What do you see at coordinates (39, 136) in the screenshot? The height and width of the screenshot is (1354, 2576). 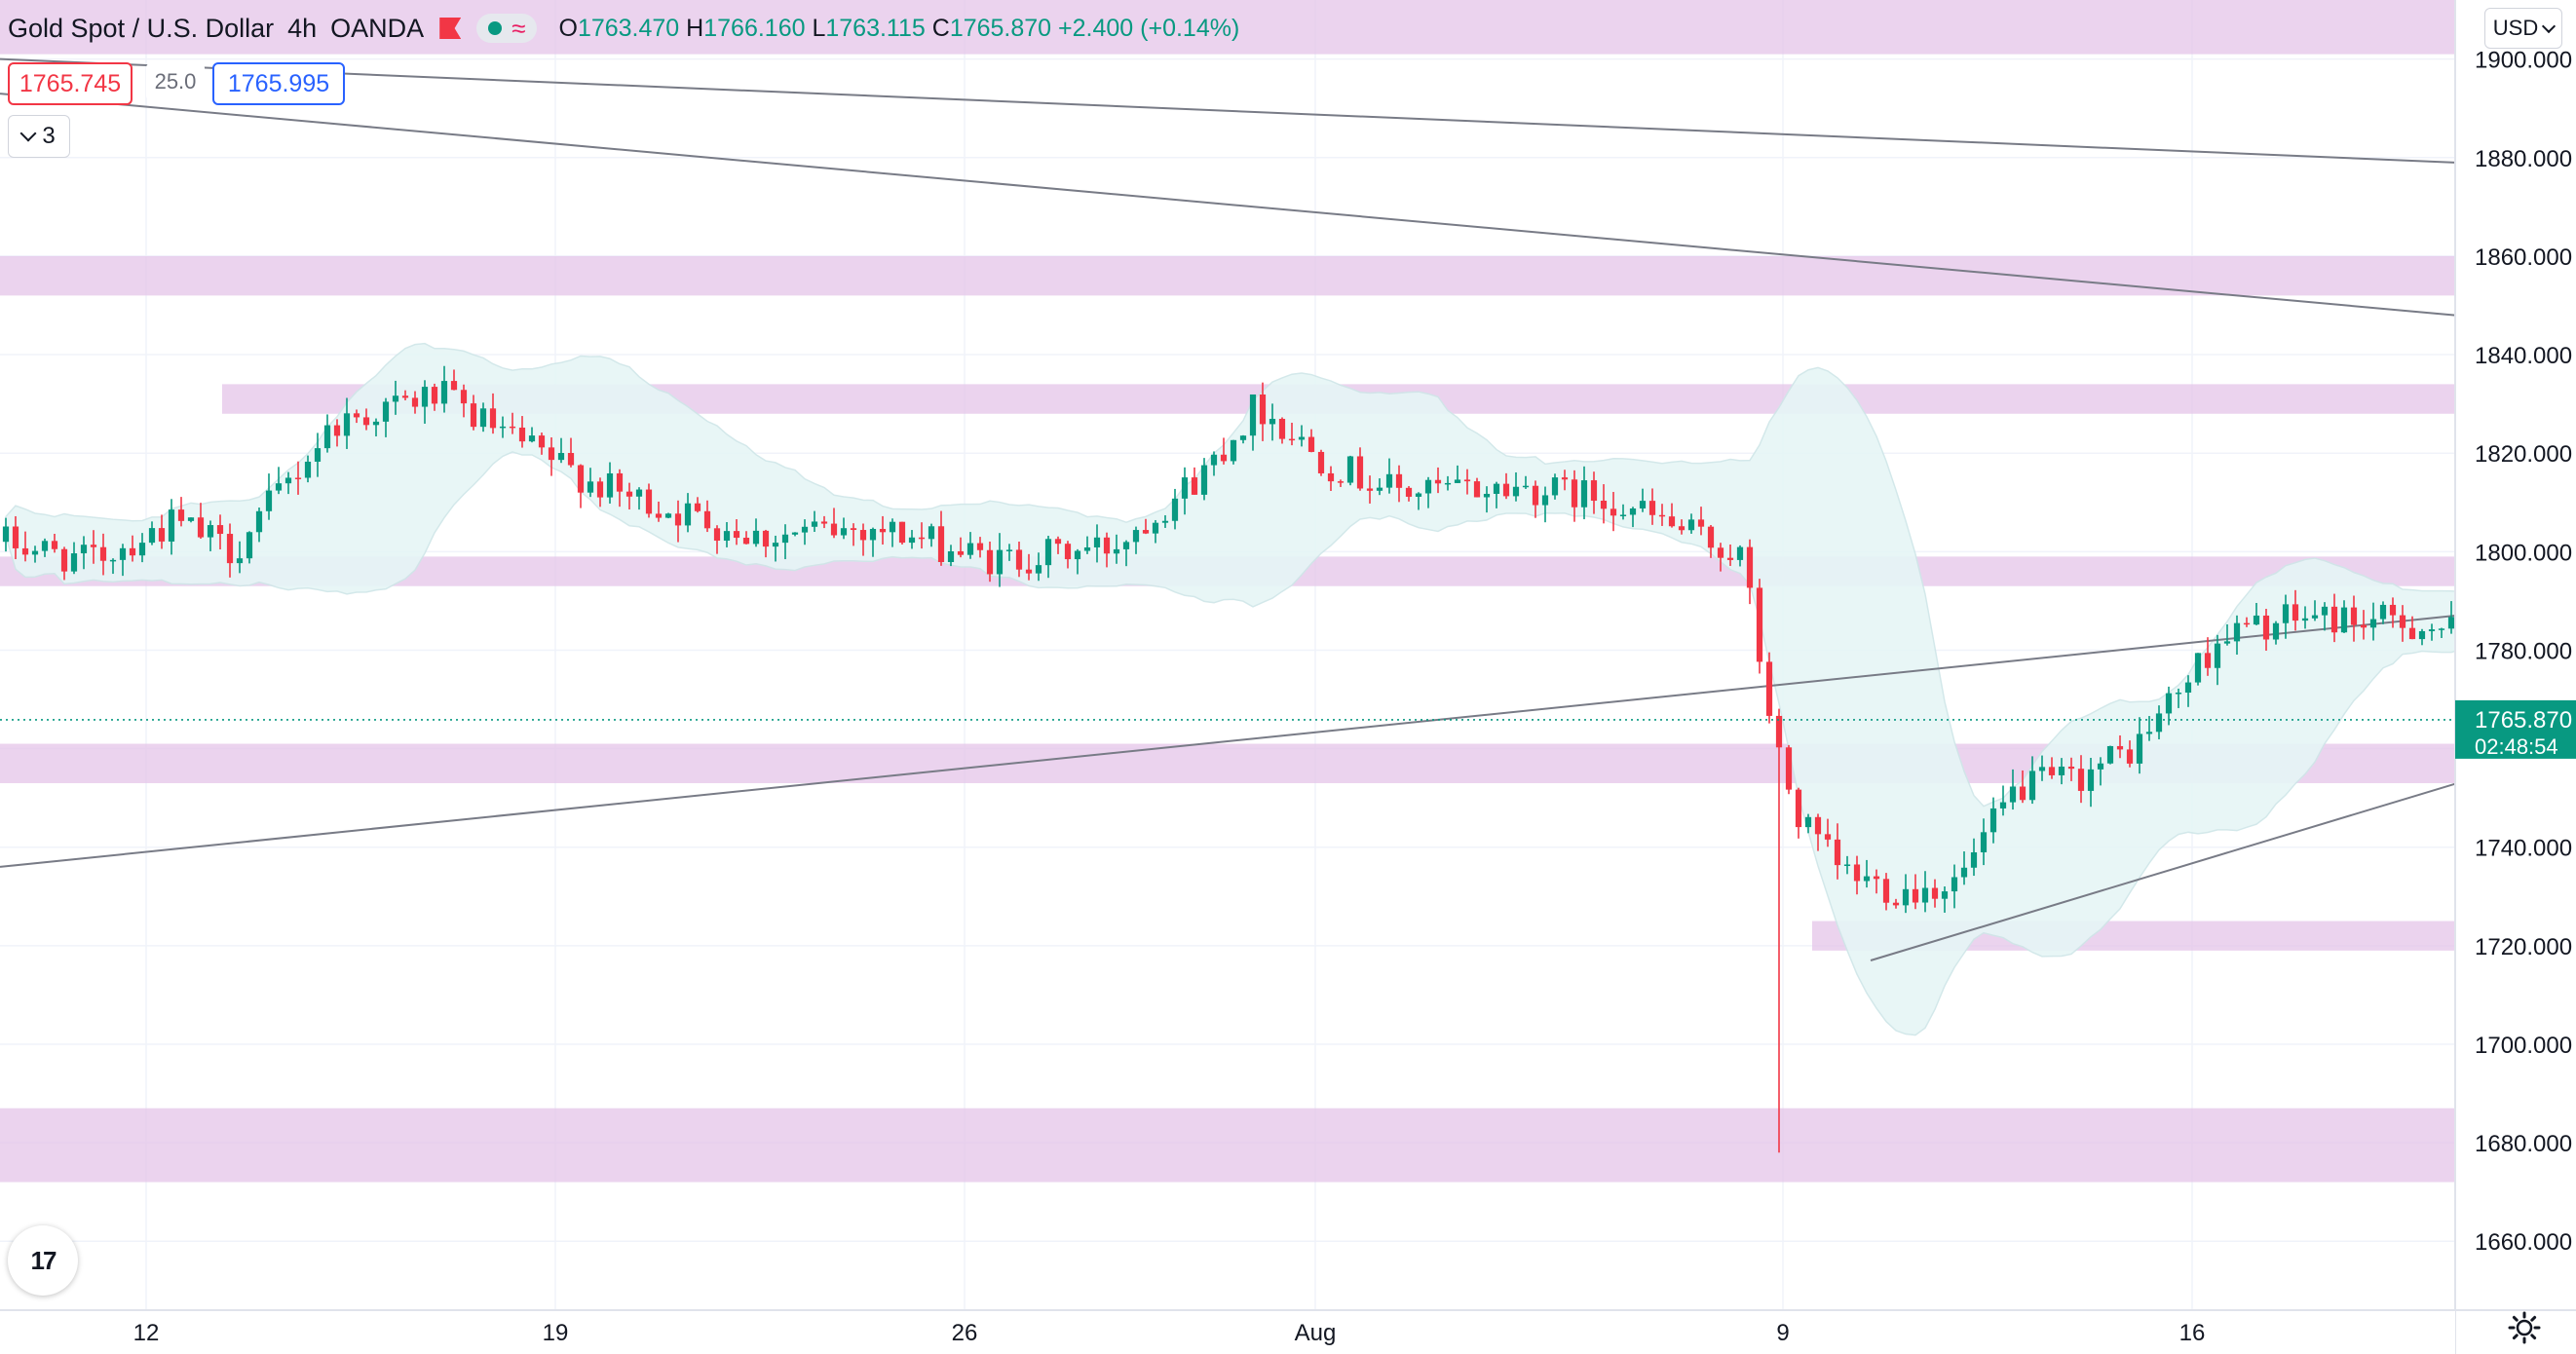 I see `collapse-indicators-button: 3` at bounding box center [39, 136].